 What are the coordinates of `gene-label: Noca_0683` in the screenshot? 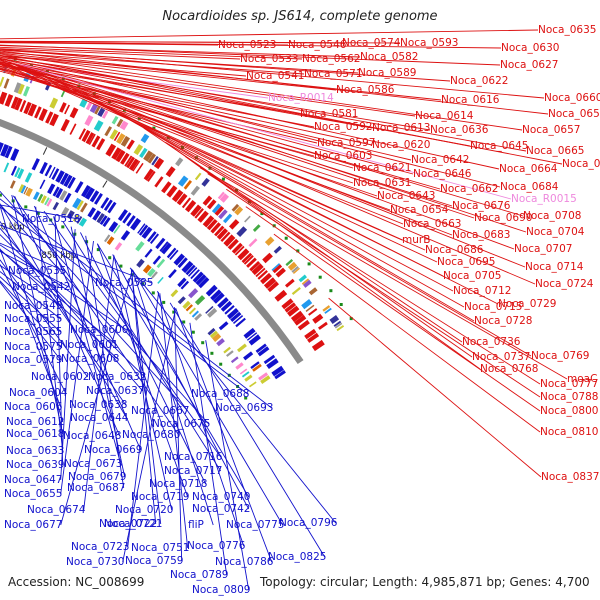 It's located at (481, 235).